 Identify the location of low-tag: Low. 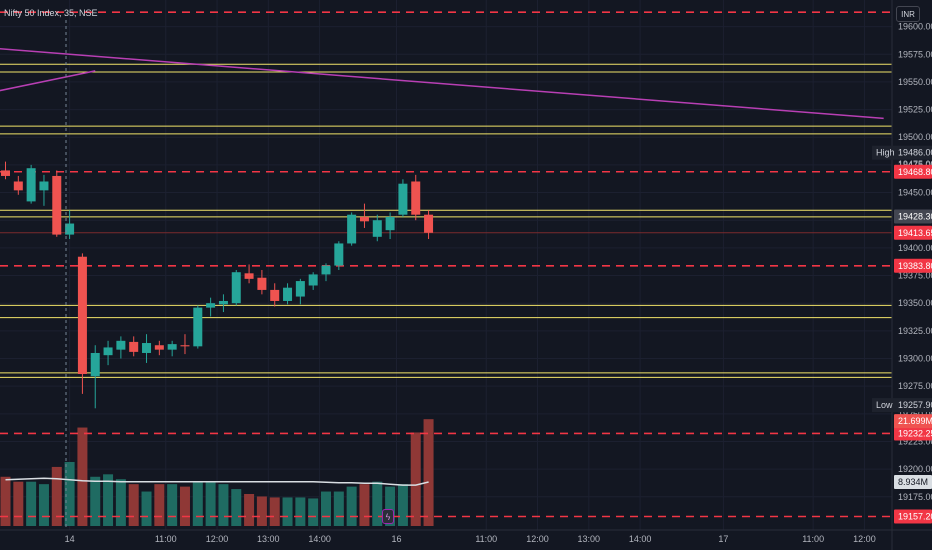
(884, 405).